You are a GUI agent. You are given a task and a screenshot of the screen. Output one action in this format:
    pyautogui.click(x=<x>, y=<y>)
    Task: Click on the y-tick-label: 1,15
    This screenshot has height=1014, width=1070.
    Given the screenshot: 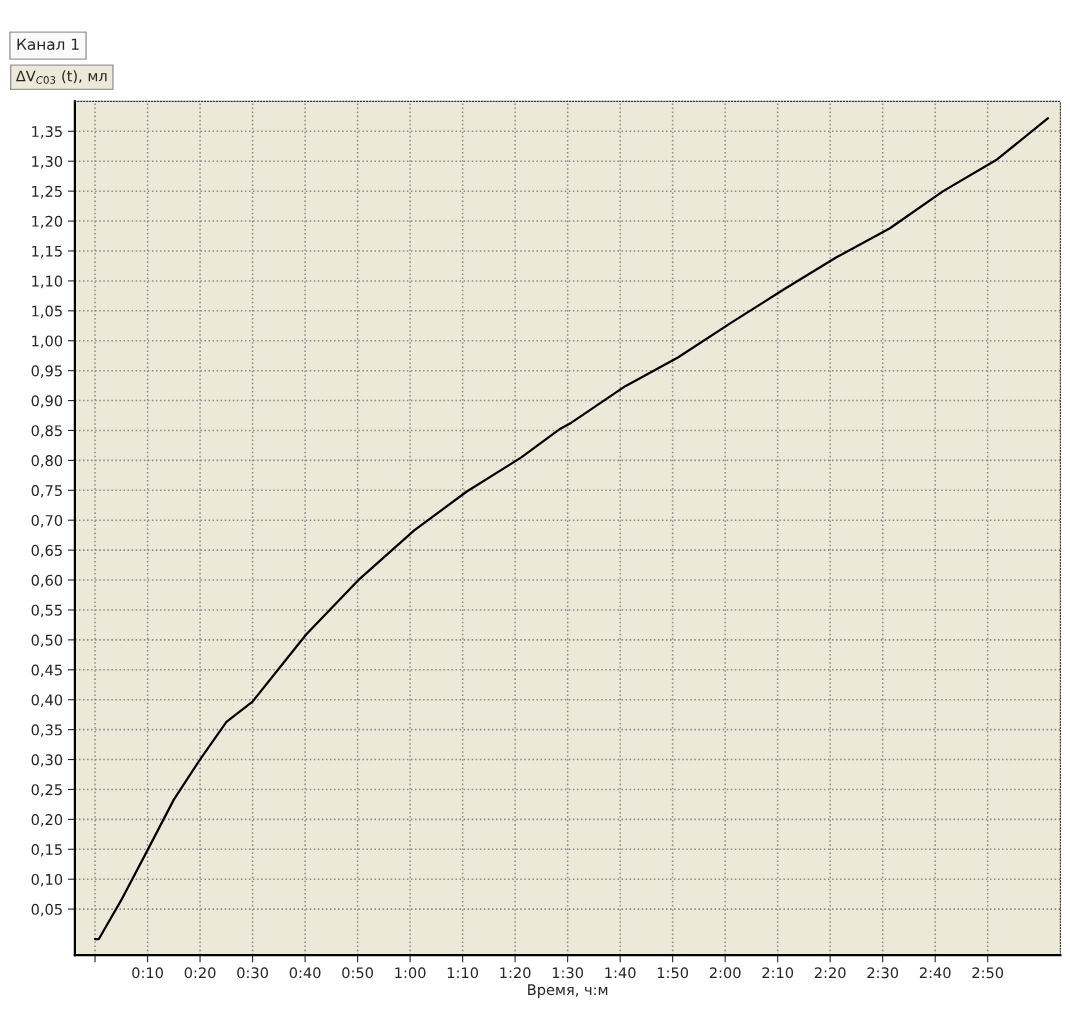 What is the action you would take?
    pyautogui.click(x=47, y=252)
    